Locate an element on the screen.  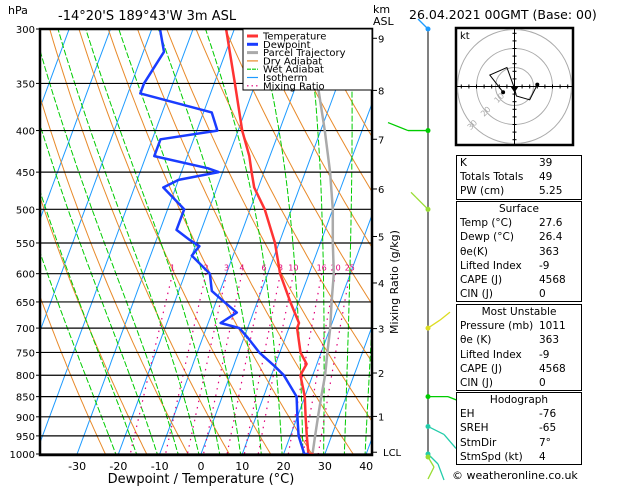
pressure-tick-label: 650 is located at coordinates (25, 303).